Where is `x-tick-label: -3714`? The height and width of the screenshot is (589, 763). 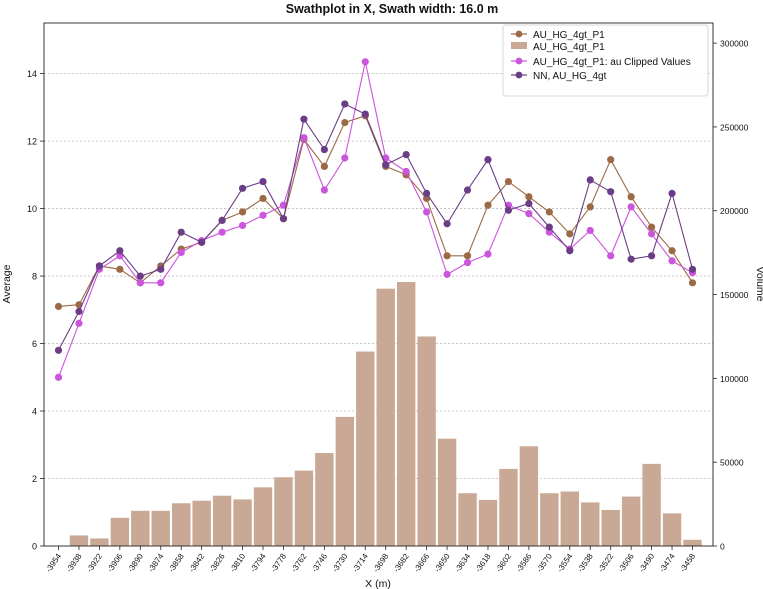
x-tick-label: -3714 is located at coordinates (360, 563).